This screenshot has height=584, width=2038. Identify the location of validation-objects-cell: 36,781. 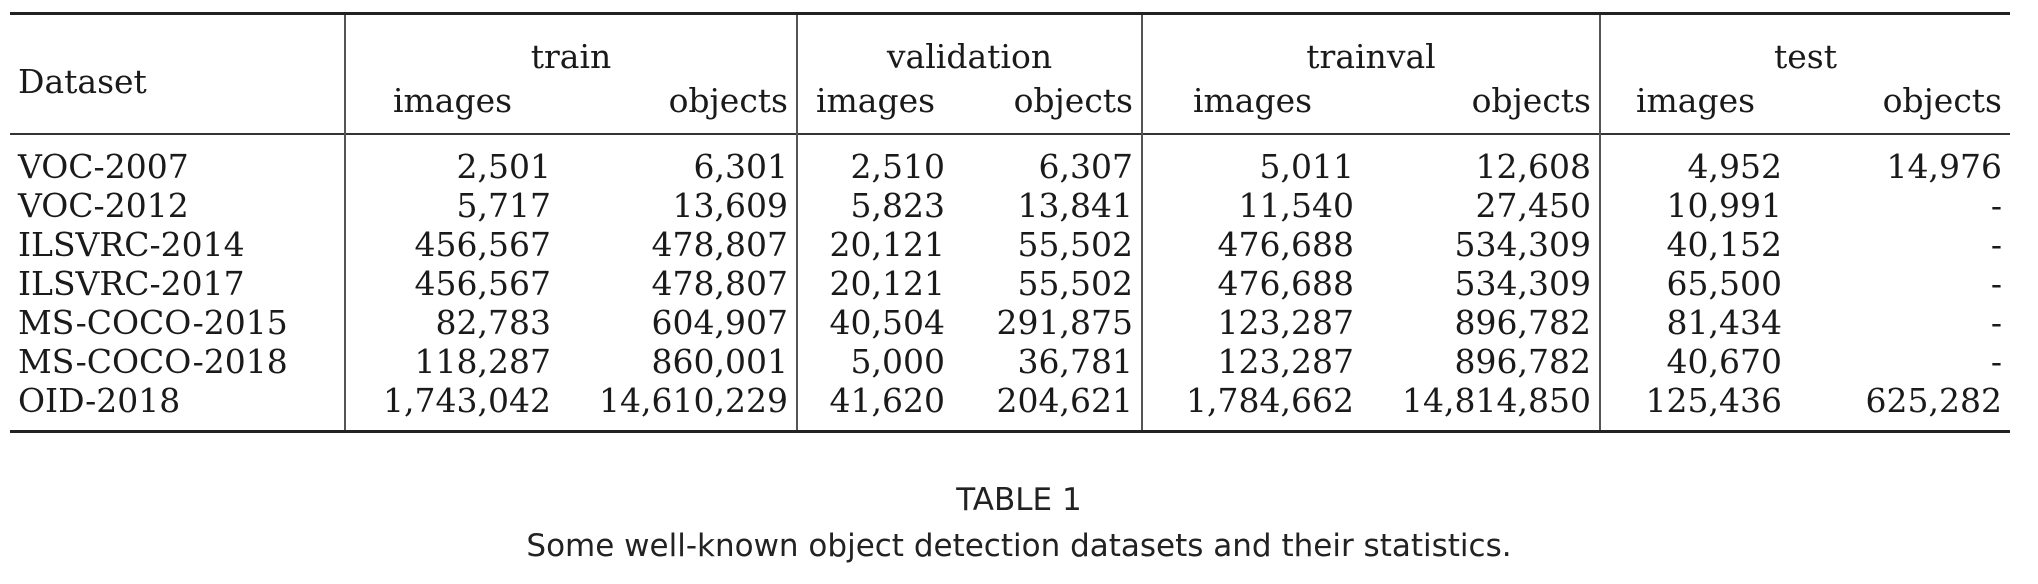
(1075, 361).